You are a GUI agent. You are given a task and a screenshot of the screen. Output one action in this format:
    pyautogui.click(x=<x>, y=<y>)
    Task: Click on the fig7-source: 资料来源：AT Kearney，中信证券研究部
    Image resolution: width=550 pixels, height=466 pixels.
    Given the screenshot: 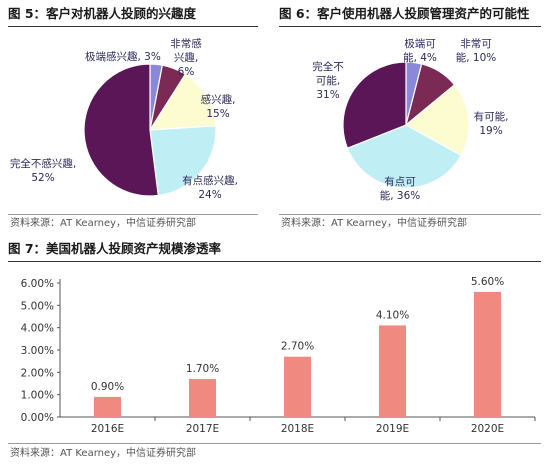 What is the action you would take?
    pyautogui.click(x=103, y=453)
    